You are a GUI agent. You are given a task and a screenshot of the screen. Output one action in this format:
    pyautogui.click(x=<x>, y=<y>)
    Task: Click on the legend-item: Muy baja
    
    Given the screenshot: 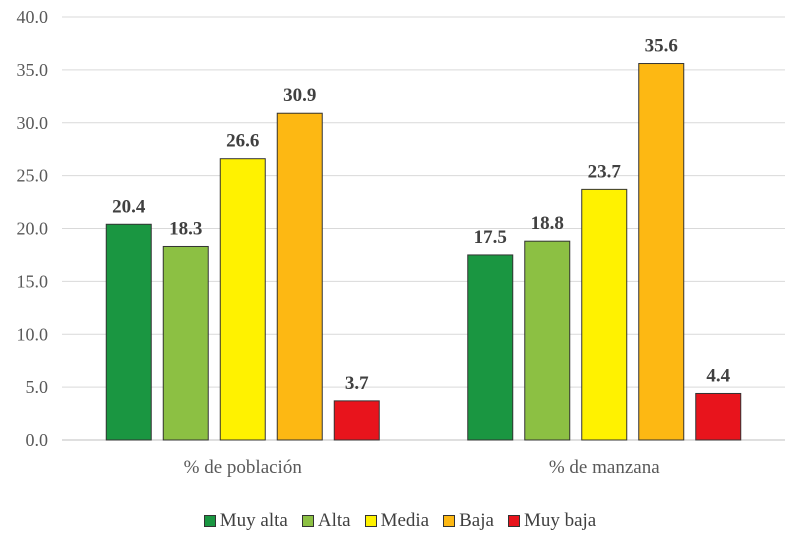 What is the action you would take?
    pyautogui.click(x=552, y=521)
    